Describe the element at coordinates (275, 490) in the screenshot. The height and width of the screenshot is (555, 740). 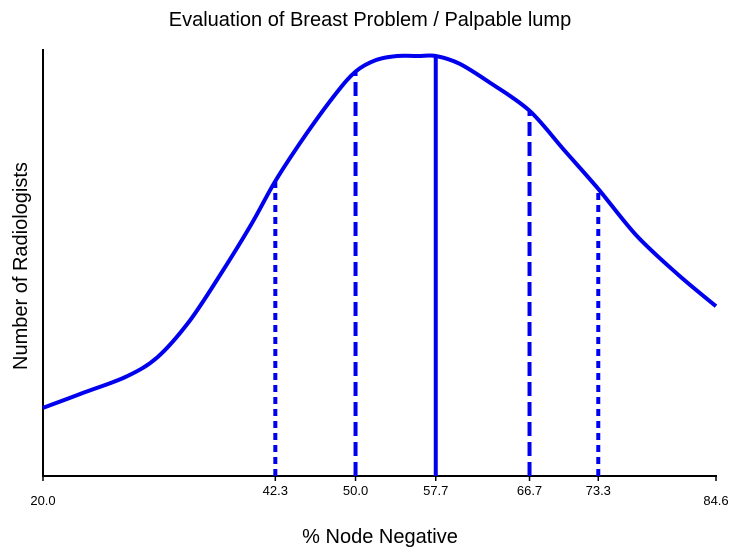
I see `x-tick-label: 42.3` at that location.